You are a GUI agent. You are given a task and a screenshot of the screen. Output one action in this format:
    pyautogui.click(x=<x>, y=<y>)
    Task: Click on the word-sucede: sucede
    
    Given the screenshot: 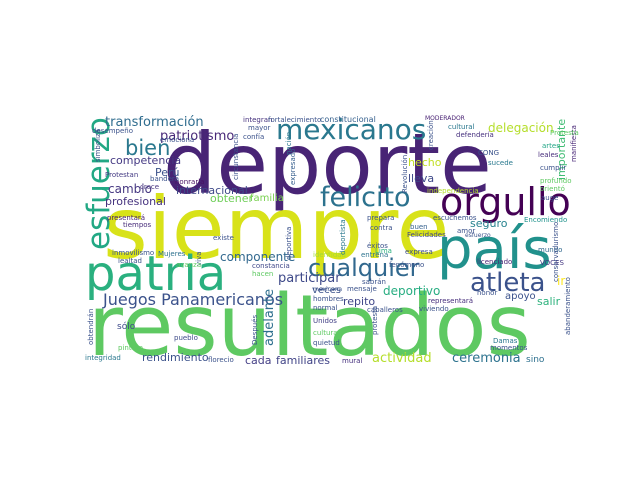 What is the action you would take?
    pyautogui.click(x=500, y=163)
    